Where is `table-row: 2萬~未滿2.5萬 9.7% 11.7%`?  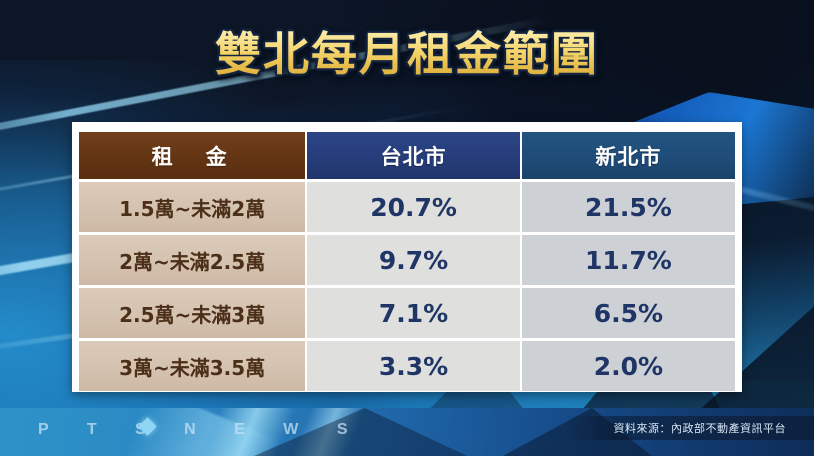 table-row: 2萬~未滿2.5萬 9.7% 11.7% is located at coordinates (407, 260).